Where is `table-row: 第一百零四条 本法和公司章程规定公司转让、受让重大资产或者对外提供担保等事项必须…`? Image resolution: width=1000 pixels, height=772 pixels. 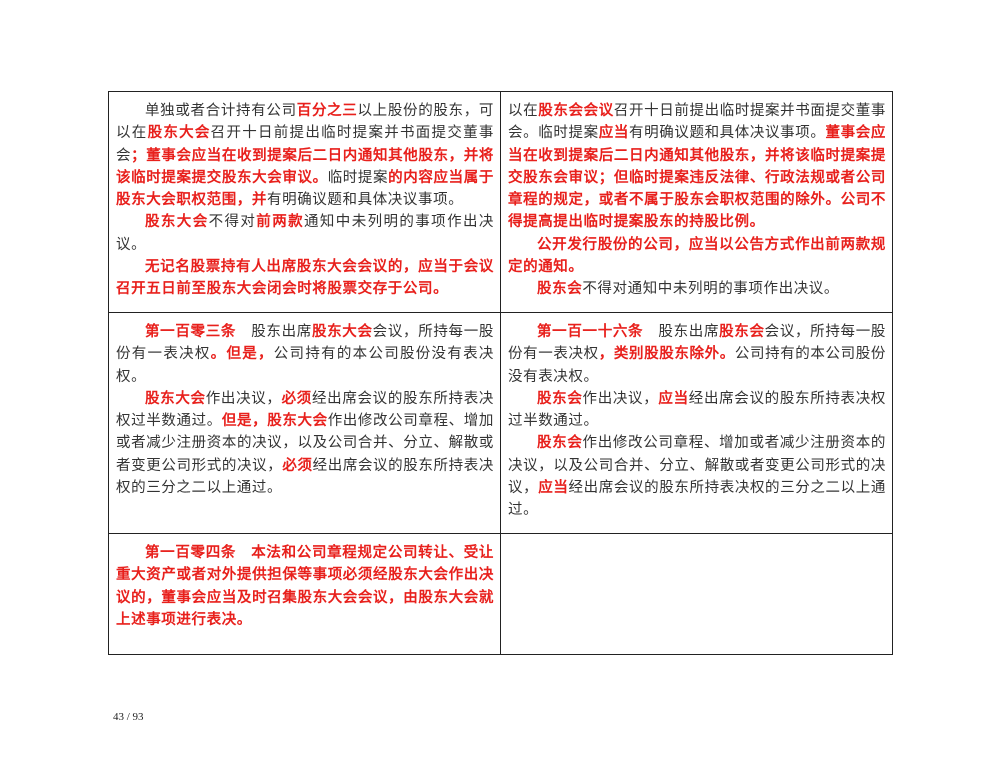 table-row: 第一百零四条 本法和公司章程规定公司转让、受让重大资产或者对外提供担保等事项必须… is located at coordinates (500, 594).